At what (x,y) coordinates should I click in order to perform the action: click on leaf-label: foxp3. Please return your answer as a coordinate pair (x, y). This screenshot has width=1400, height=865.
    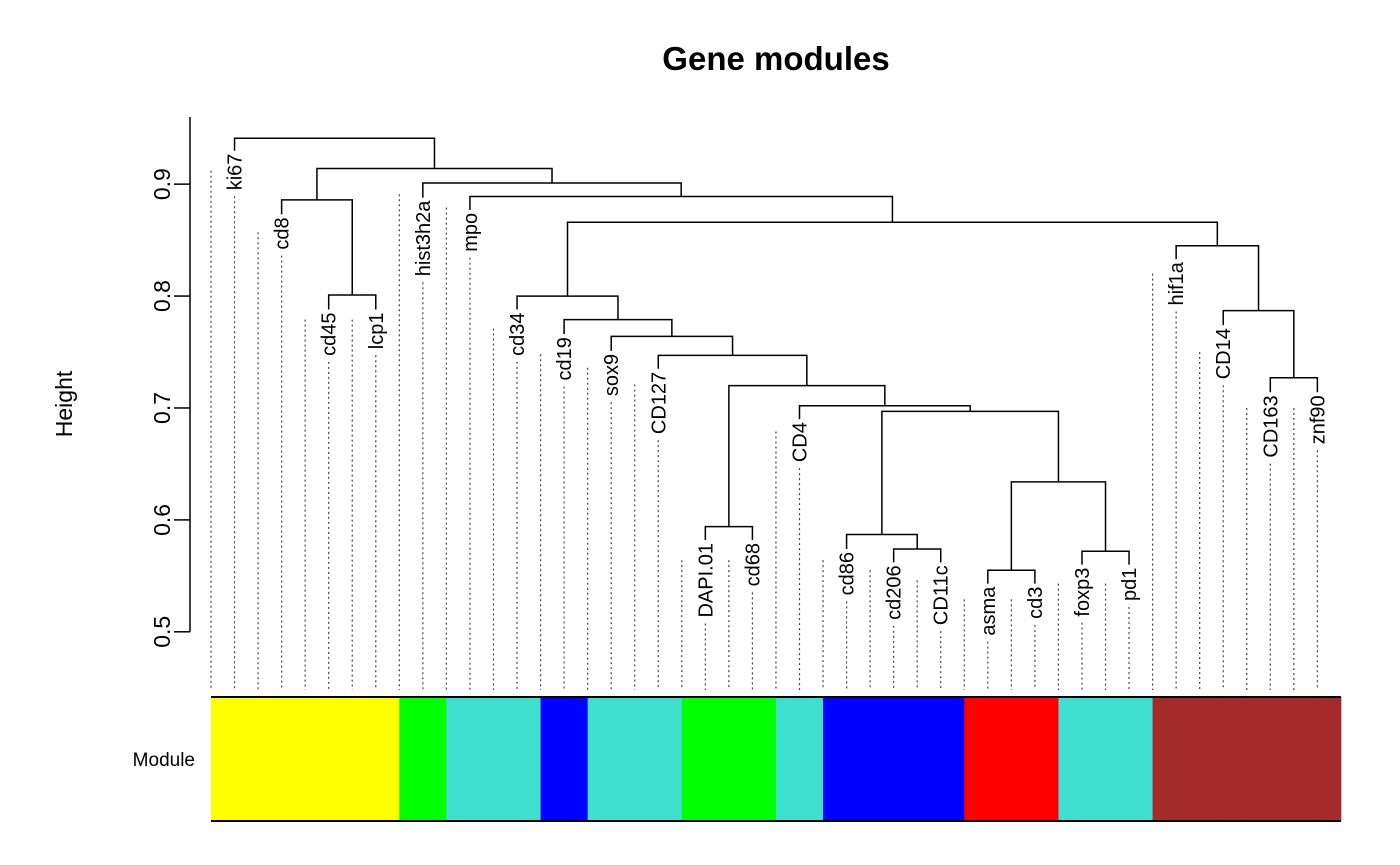
    Looking at the image, I should click on (1083, 592).